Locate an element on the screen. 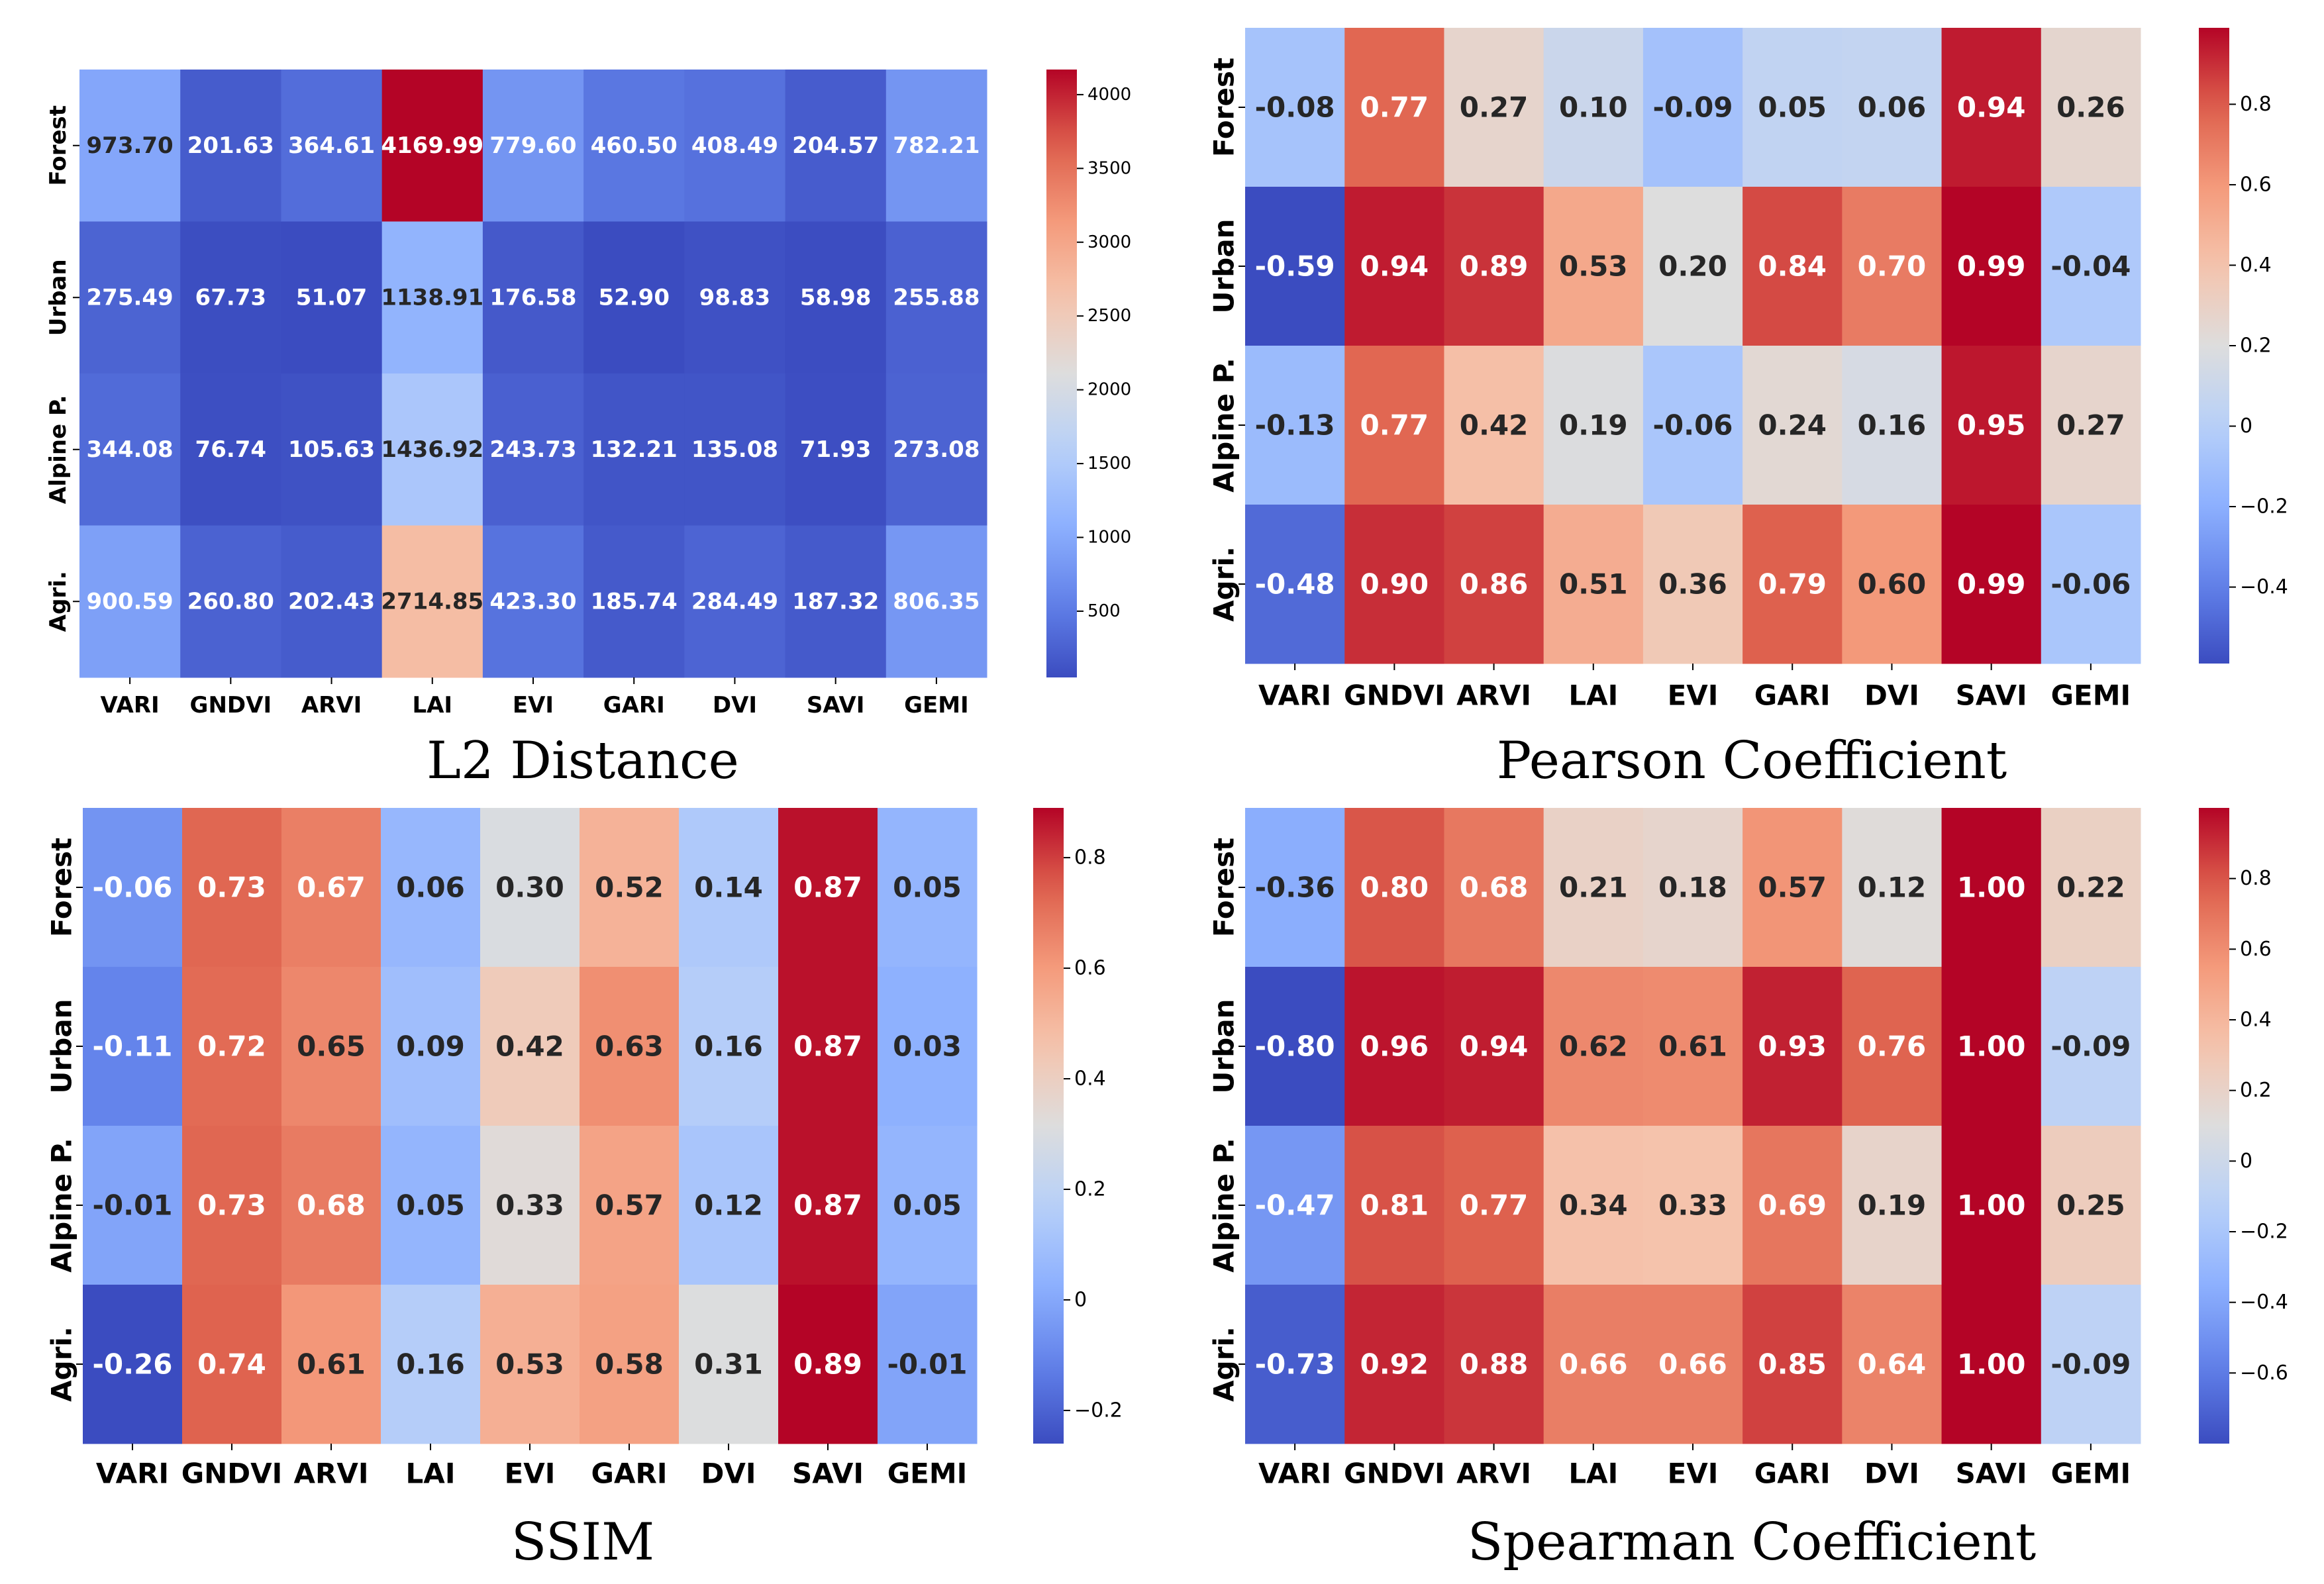 This screenshot has height=1584, width=2324. cell-value-label: 0.18 is located at coordinates (1692, 887).